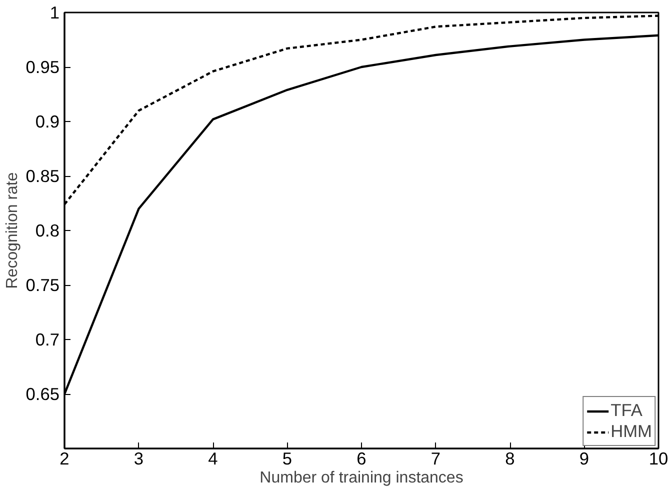  Describe the element at coordinates (65, 458) in the screenshot. I see `x-tick-label: 2` at that location.